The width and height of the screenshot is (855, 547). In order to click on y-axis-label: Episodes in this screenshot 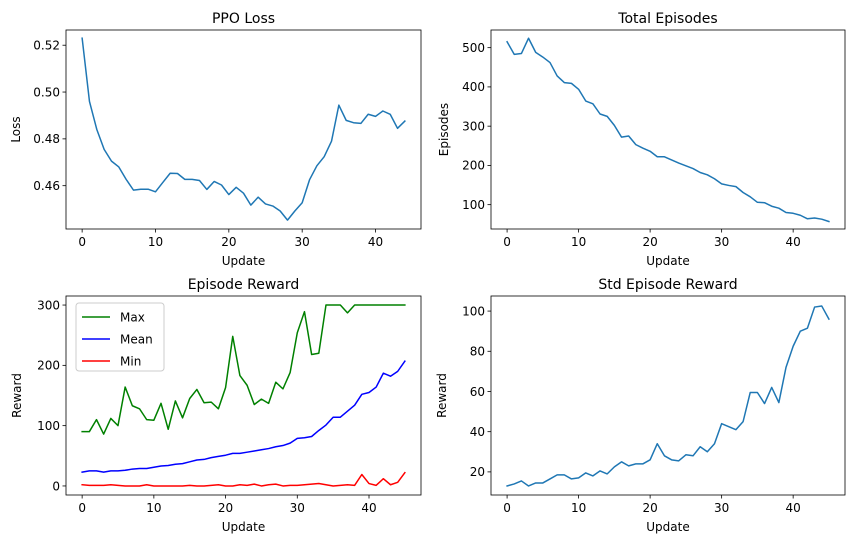, I will do `click(444, 129)`.